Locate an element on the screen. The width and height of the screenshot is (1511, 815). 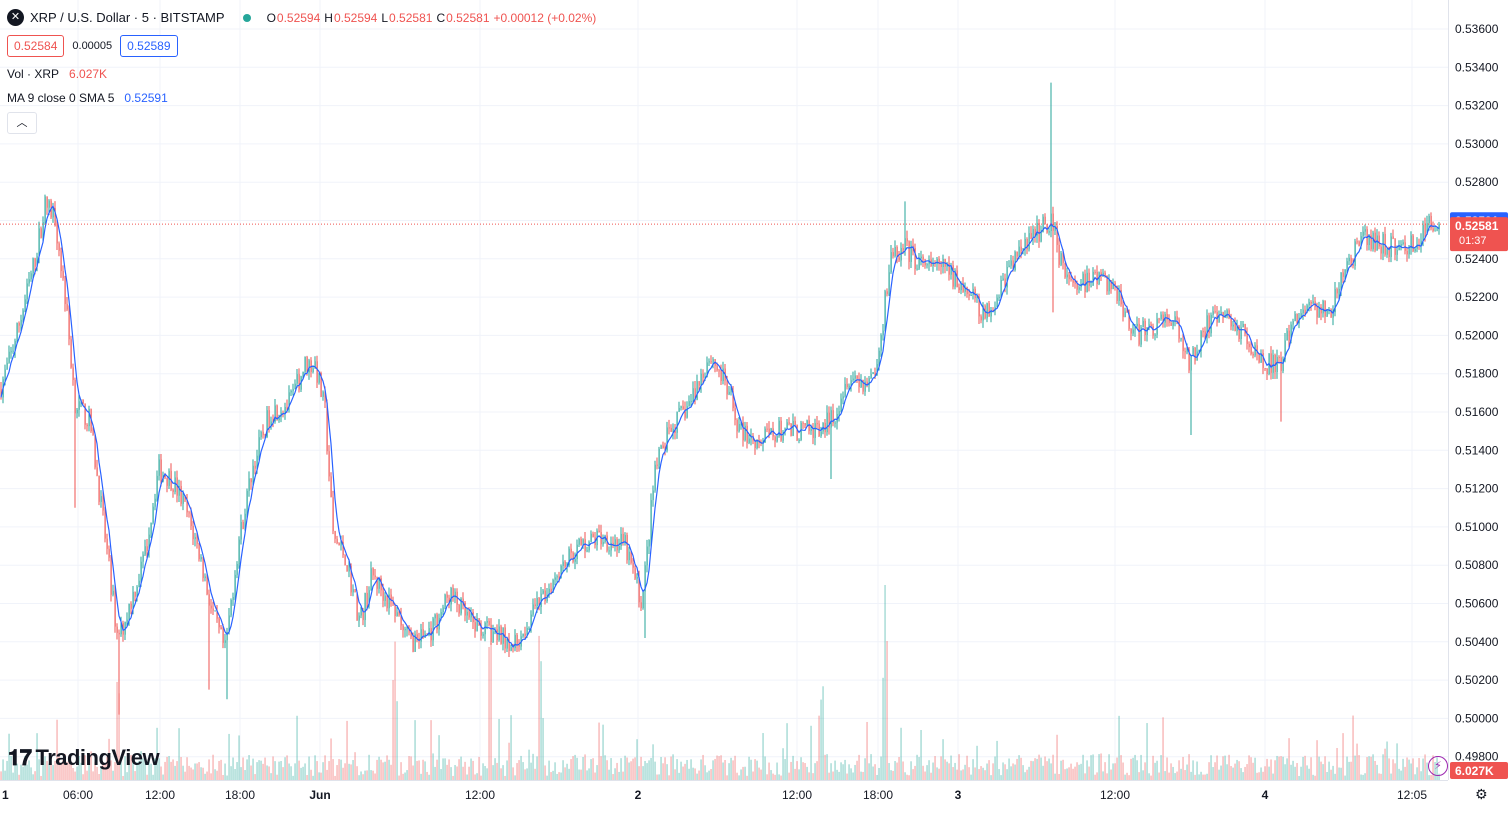
tradingview-logo: 𝟏𝟕 TradingView is located at coordinates (84, 758).